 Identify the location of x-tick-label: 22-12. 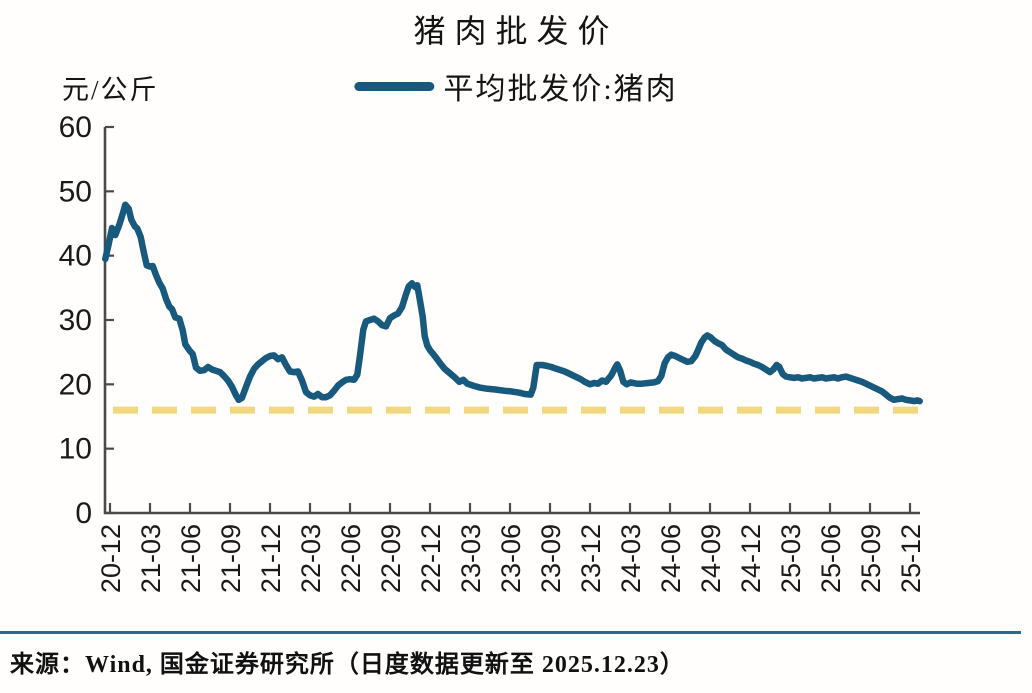
(431, 558).